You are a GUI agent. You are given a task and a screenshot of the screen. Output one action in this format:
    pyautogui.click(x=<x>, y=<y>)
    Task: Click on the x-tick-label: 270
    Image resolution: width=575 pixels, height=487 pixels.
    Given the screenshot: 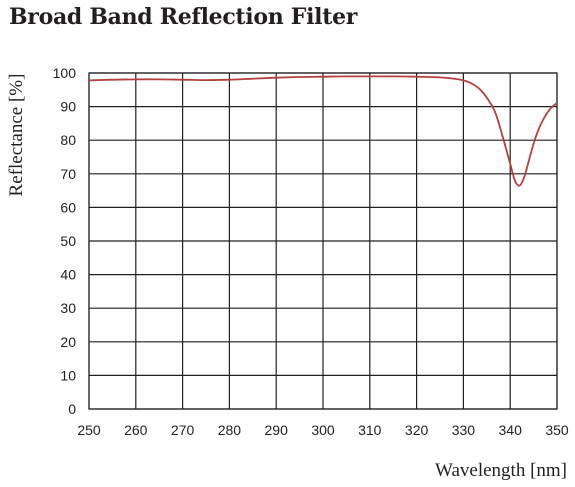 What is the action you would take?
    pyautogui.click(x=183, y=430)
    